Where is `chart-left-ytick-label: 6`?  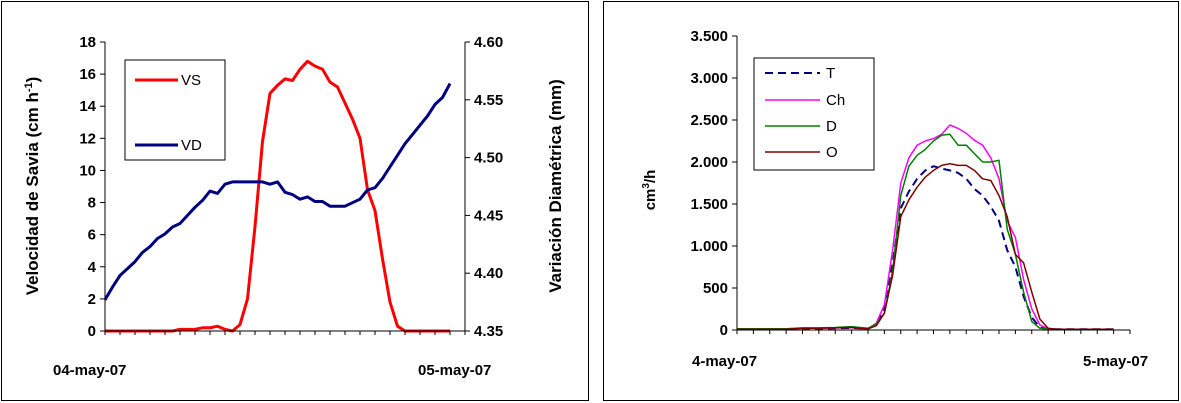
chart-left-ytick-label: 6 is located at coordinates (92, 235).